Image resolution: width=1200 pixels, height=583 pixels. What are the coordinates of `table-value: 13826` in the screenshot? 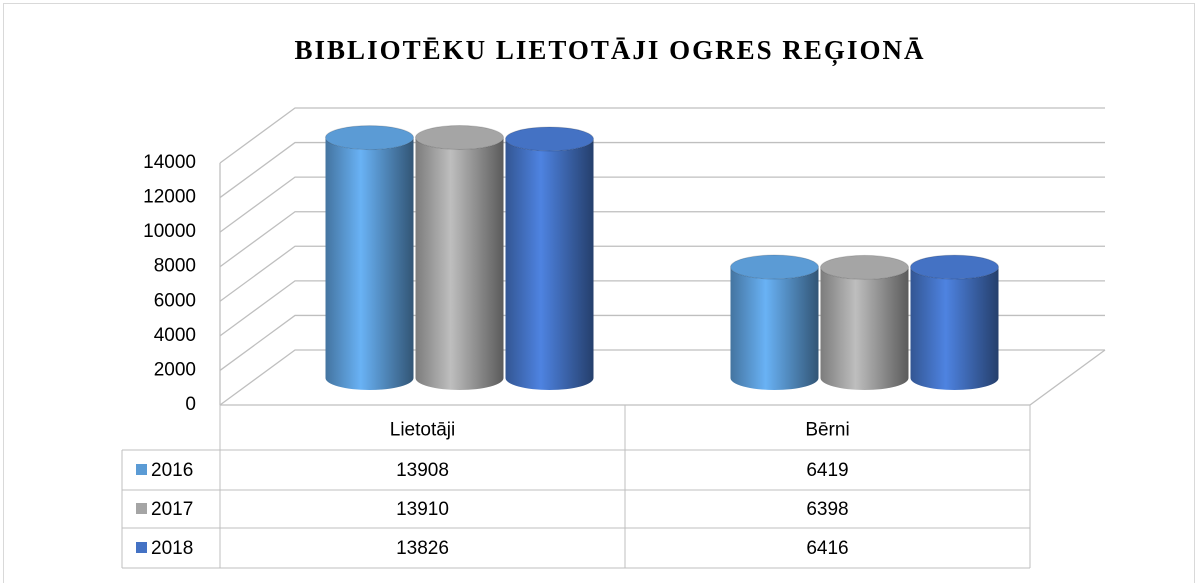 It's located at (422, 548).